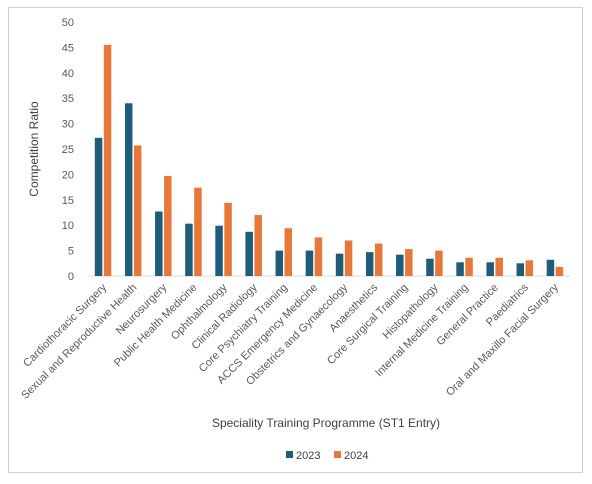 This screenshot has width=592, height=484. I want to click on y-tick-label: 15, so click(68, 201).